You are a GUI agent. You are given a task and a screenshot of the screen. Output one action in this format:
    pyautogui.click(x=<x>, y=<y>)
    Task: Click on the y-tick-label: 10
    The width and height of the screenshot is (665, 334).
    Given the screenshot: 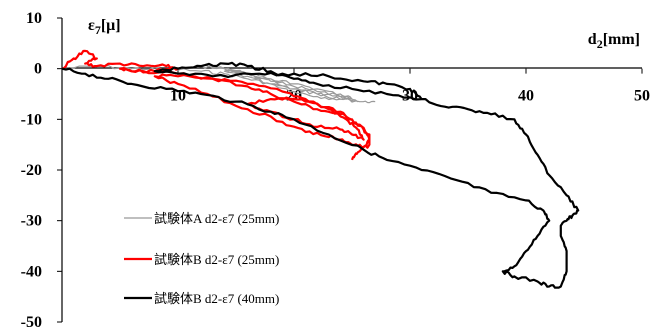 What is the action you would take?
    pyautogui.click(x=34, y=18)
    